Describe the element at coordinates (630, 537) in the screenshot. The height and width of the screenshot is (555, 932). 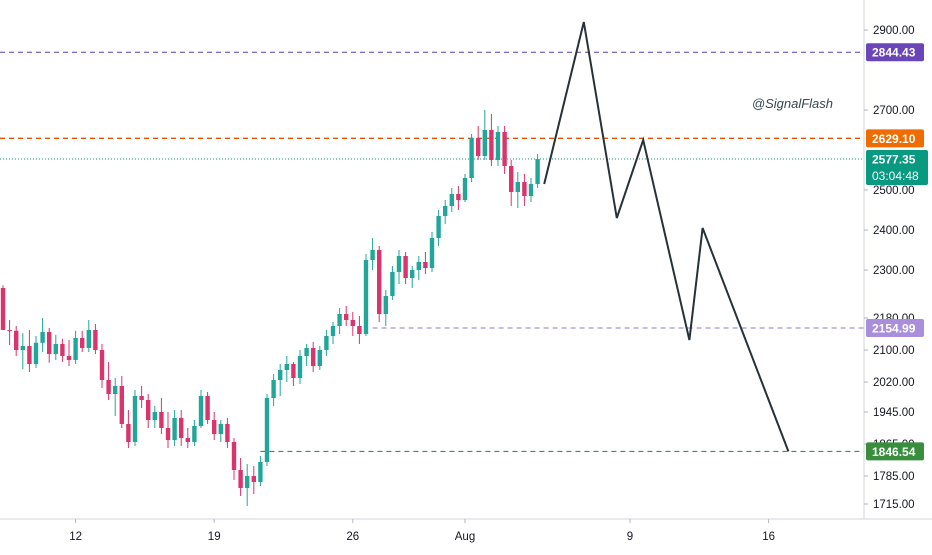
I see `x-tick-label-4: 9` at that location.